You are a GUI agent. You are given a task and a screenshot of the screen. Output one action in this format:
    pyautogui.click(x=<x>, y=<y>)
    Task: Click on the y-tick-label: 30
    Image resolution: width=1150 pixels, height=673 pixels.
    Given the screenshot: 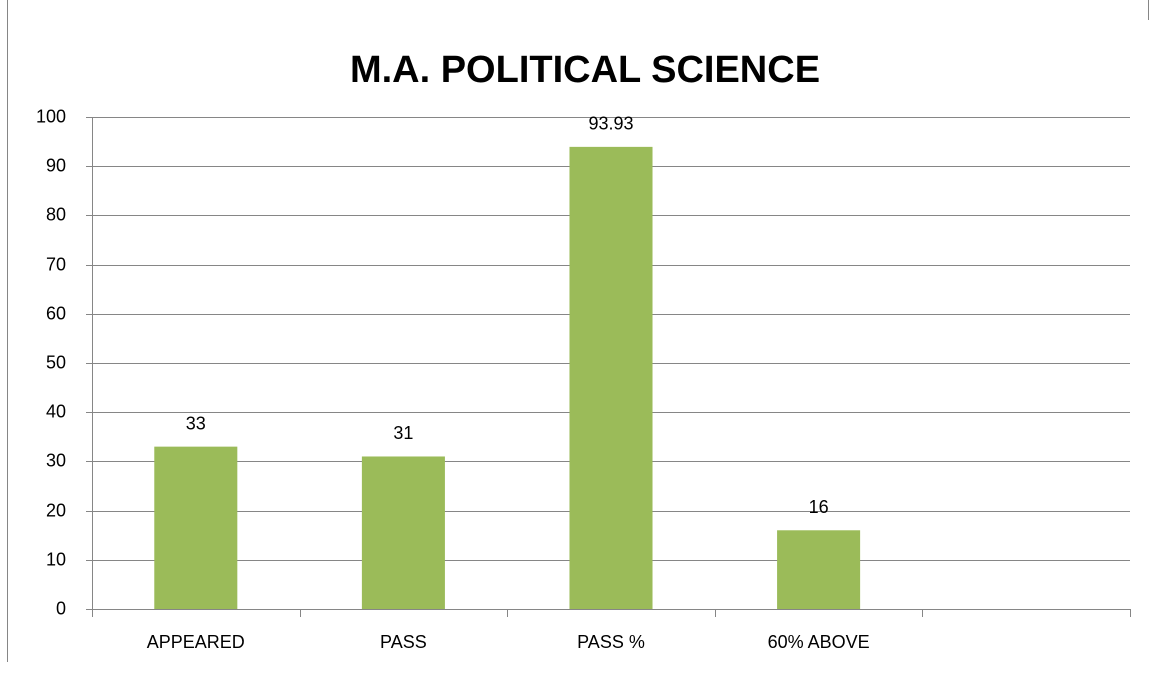 What is the action you would take?
    pyautogui.click(x=56, y=460)
    